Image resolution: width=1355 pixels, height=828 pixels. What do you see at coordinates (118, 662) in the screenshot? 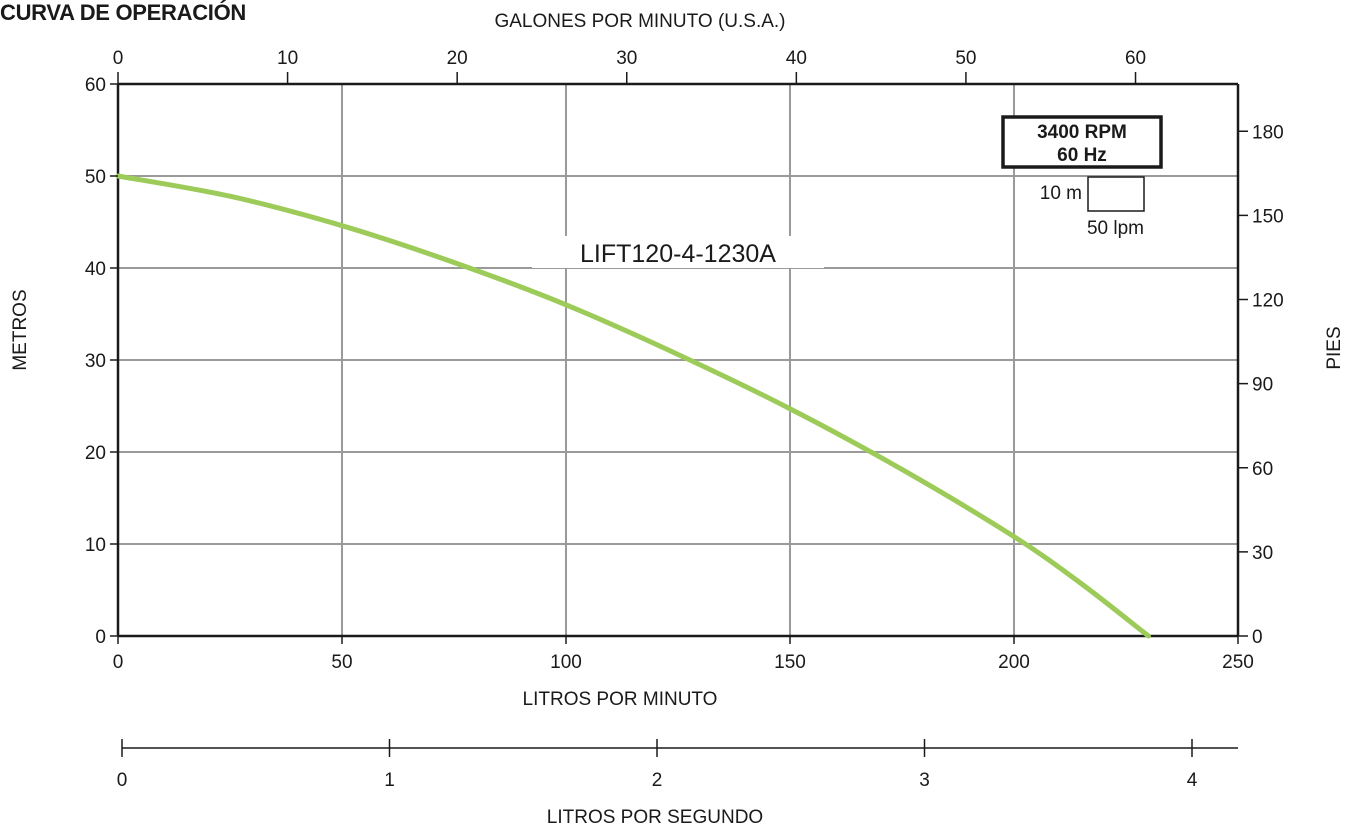
I see `x-bottom-tick-label: 0` at bounding box center [118, 662].